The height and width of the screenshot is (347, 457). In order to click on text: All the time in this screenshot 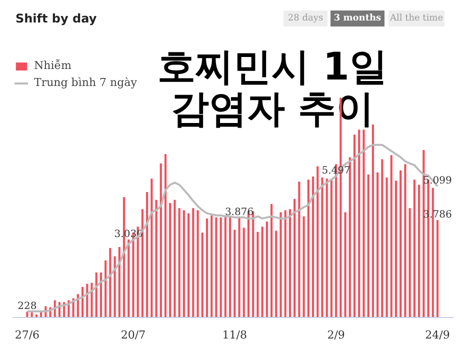, I will do `click(416, 19)`.